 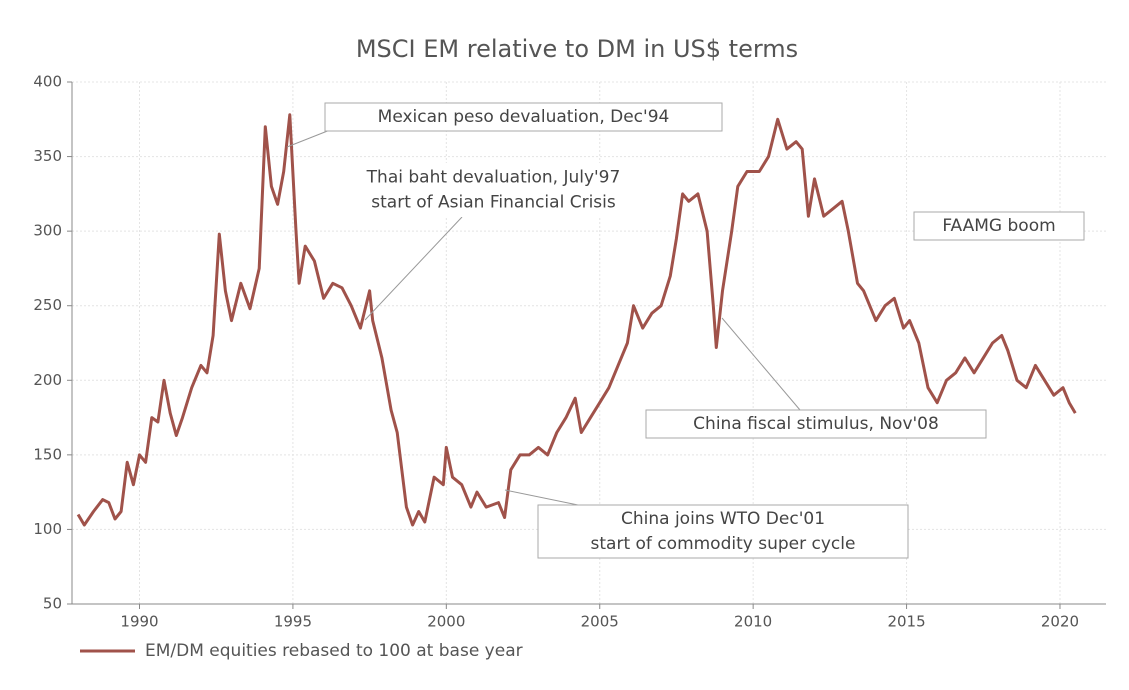 What do you see at coordinates (293, 622) in the screenshot?
I see `x-tick-label: 1995` at bounding box center [293, 622].